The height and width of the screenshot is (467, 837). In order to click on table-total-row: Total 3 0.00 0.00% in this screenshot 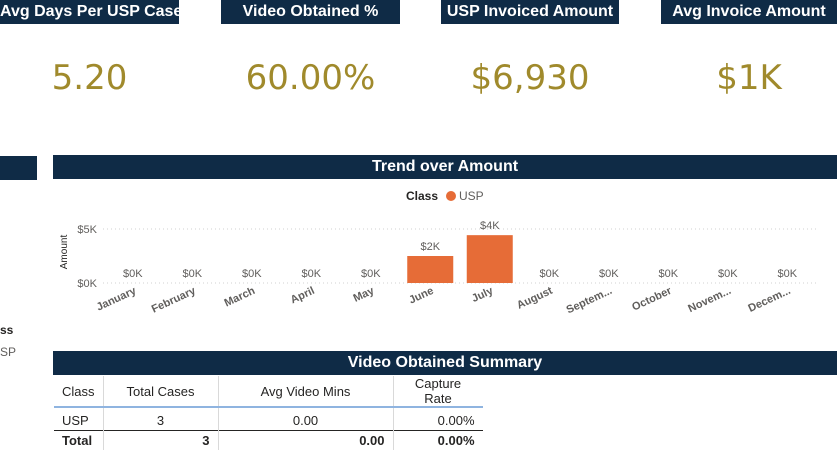, I will do `click(268, 440)`.